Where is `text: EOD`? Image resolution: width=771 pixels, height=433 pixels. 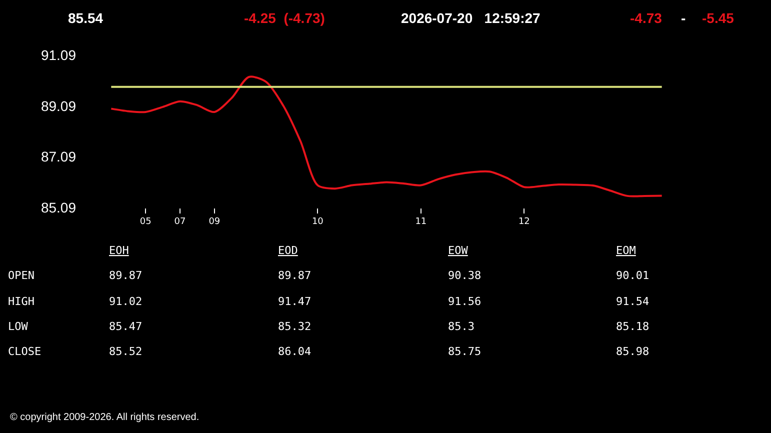 text: EOD is located at coordinates (288, 250).